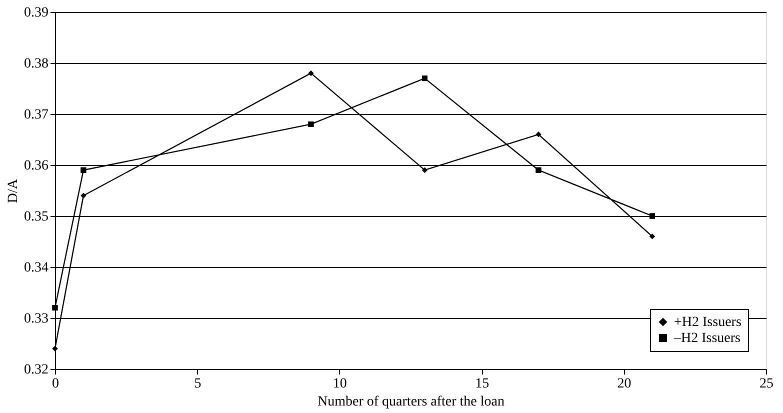 Image resolution: width=783 pixels, height=413 pixels. I want to click on y-tick-label: 0.33, so click(36, 319).